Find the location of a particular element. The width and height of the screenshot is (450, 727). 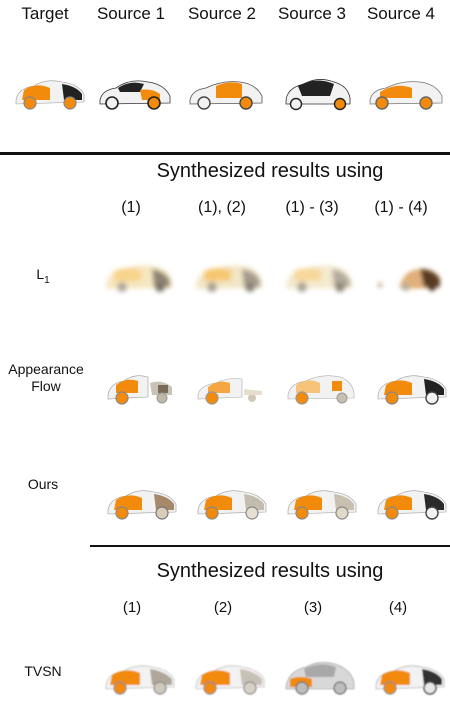

source-3-car-image is located at coordinates (317, 92).